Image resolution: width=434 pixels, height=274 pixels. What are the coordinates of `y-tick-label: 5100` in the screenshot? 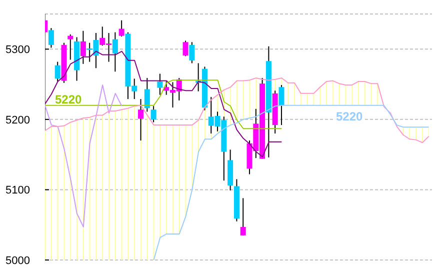 It's located at (18, 190).